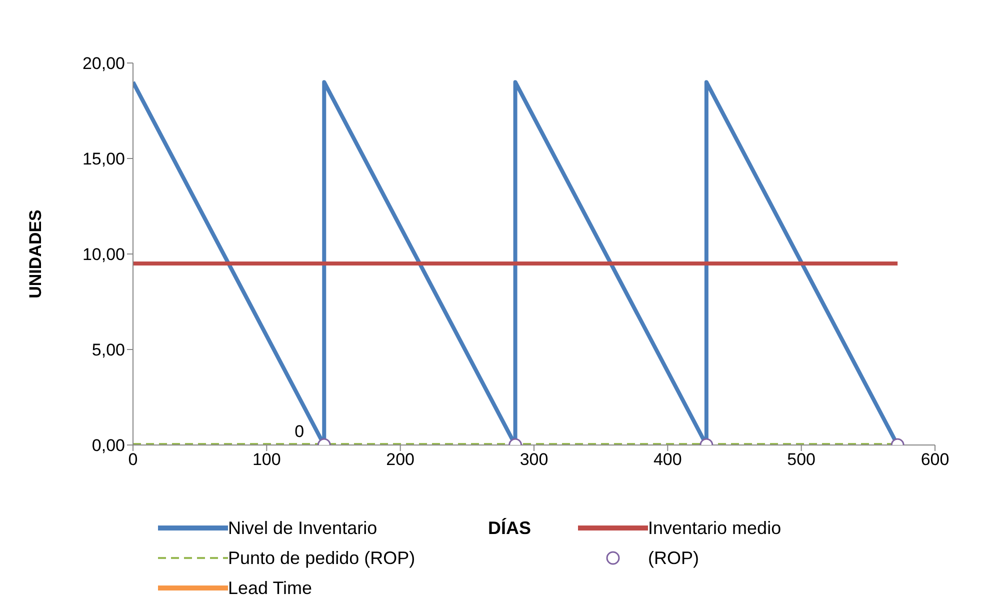 The image size is (989, 597). Describe the element at coordinates (510, 528) in the screenshot. I see `x-axis-title: DÍAS` at that location.